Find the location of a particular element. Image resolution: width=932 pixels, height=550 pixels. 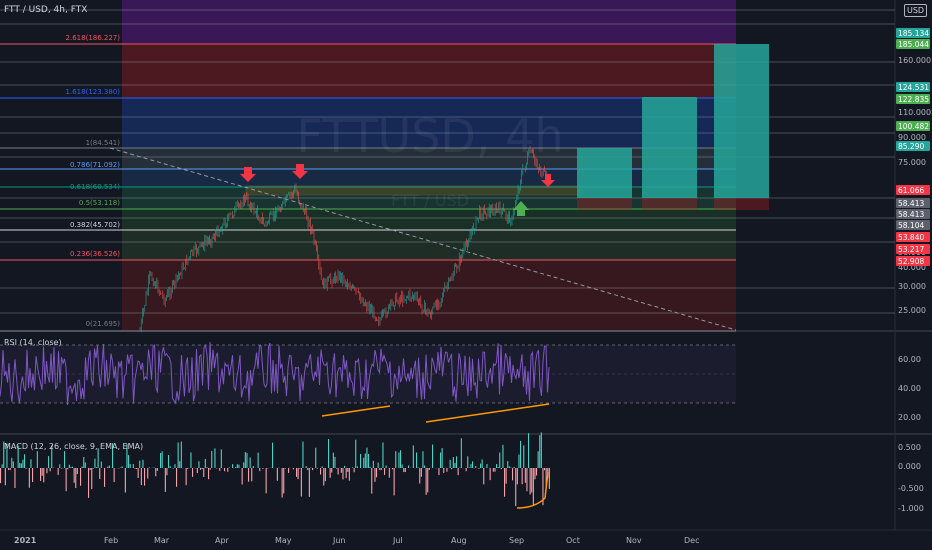

resistance-zone is located at coordinates (414, 190).